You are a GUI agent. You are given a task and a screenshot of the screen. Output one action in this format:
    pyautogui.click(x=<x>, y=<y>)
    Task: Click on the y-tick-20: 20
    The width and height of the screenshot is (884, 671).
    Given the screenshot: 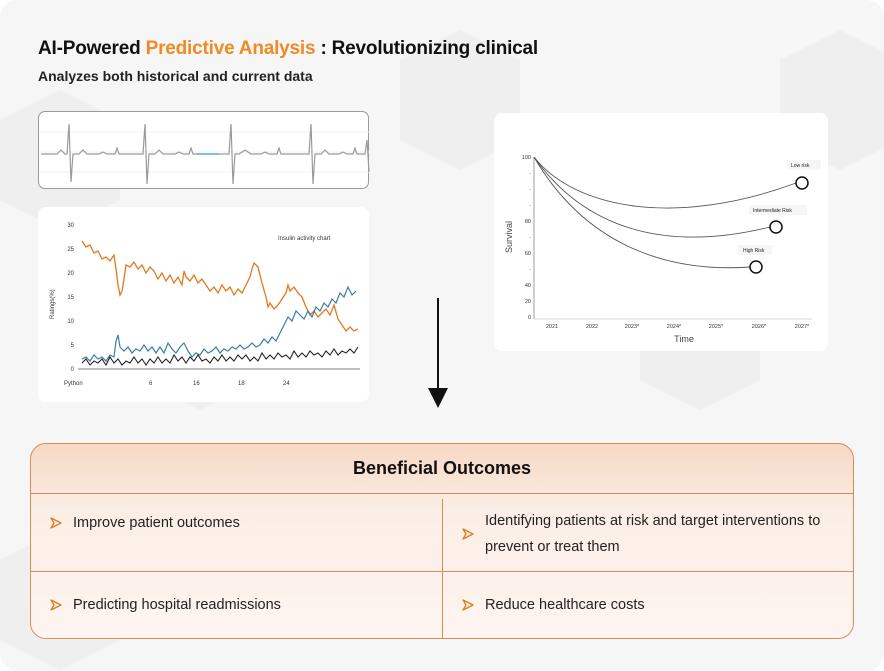 What is the action you would take?
    pyautogui.click(x=70, y=274)
    